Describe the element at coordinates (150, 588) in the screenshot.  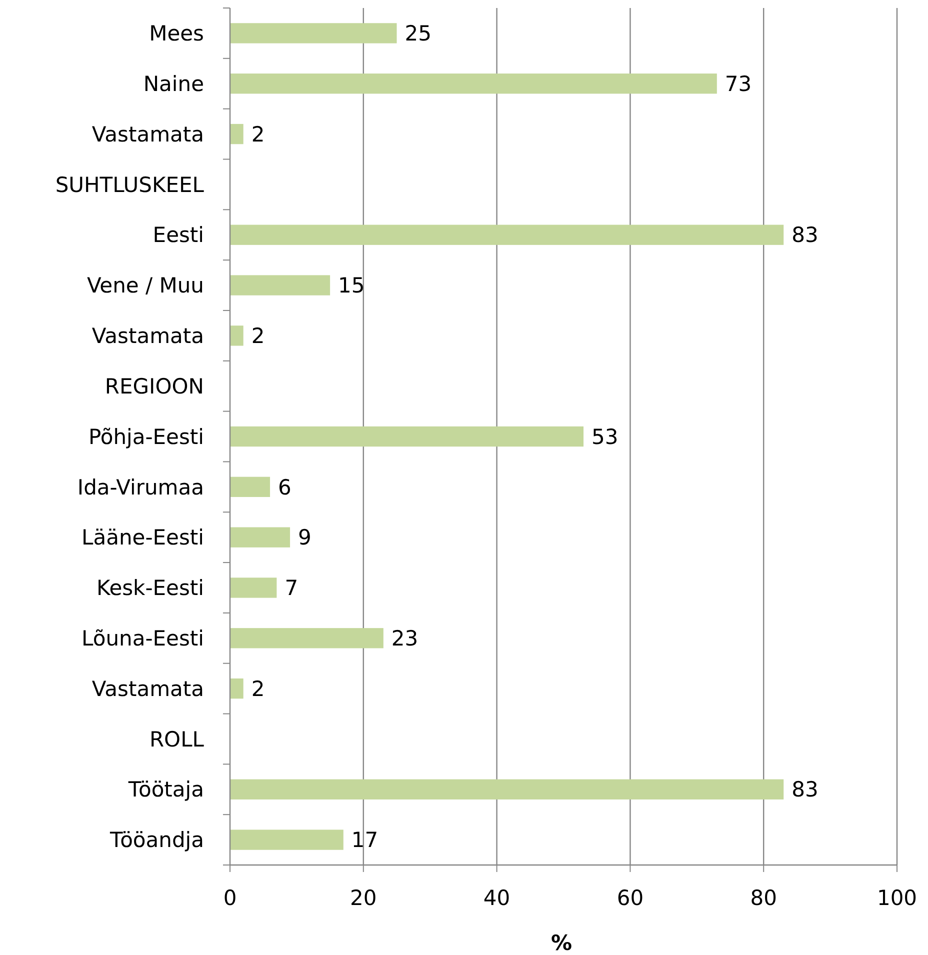
I see `y-tick-label: Kesk-Eesti` at that location.